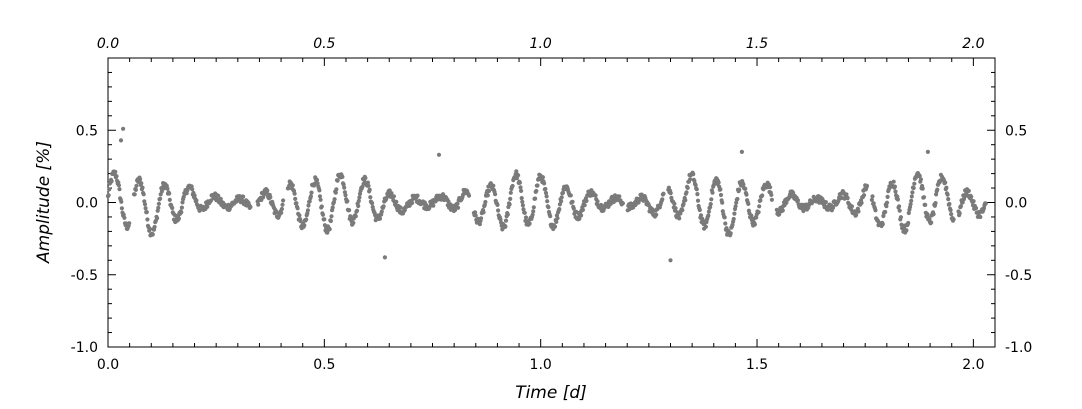 Image resolution: width=1082 pixels, height=409 pixels. I want to click on y-tick-label-right: -1.0, so click(1018, 348).